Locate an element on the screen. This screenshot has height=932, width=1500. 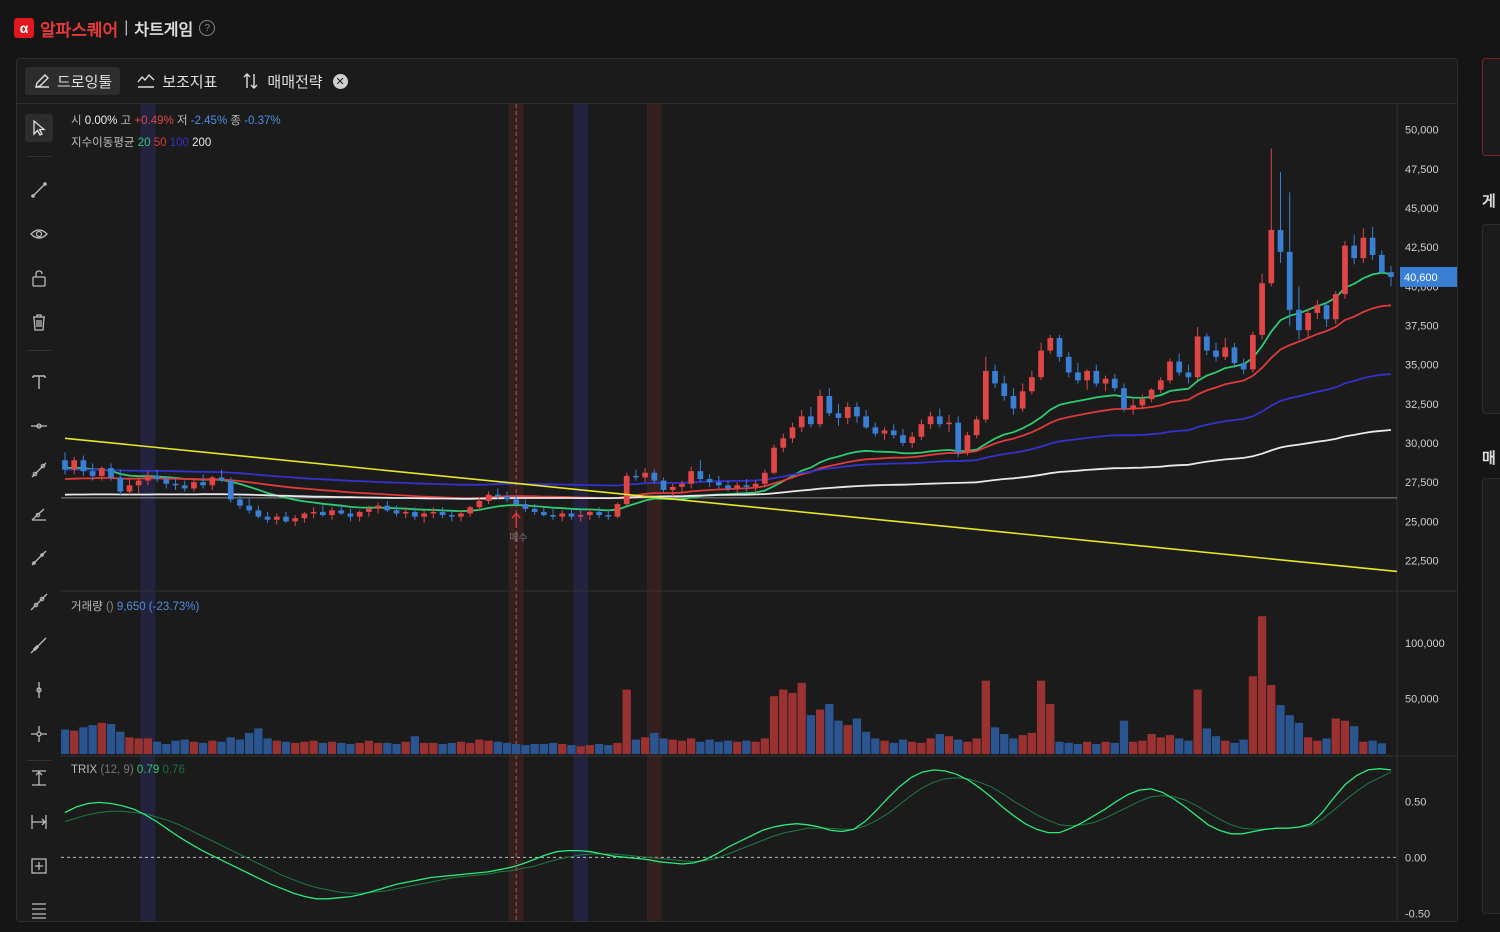
high-label: 고 is located at coordinates (126, 121).